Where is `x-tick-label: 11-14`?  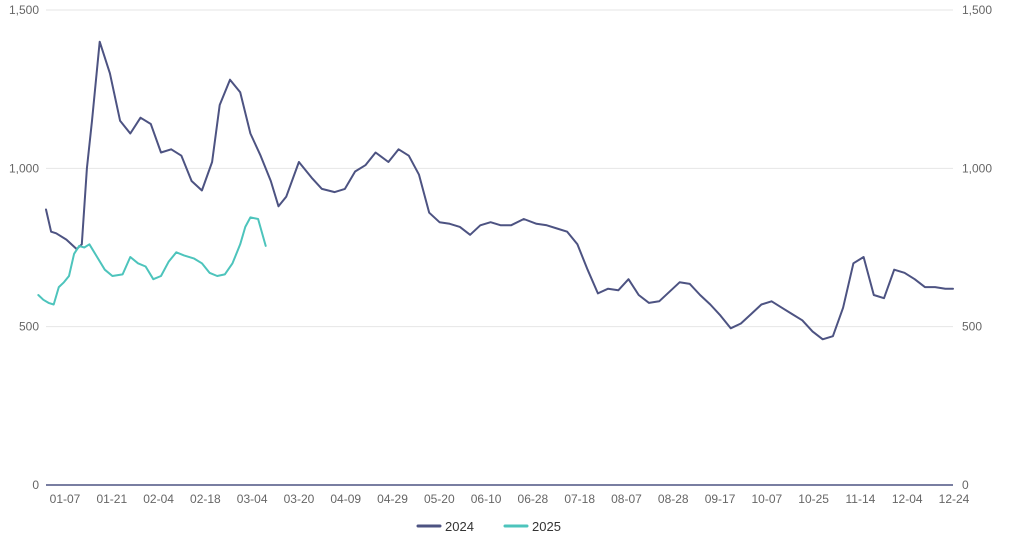
x-tick-label: 11-14 is located at coordinates (861, 499).